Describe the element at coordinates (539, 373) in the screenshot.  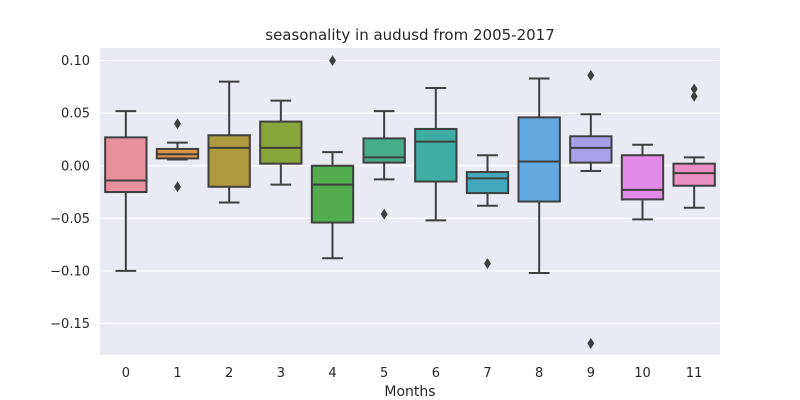
I see `x-tick-label: 8` at that location.